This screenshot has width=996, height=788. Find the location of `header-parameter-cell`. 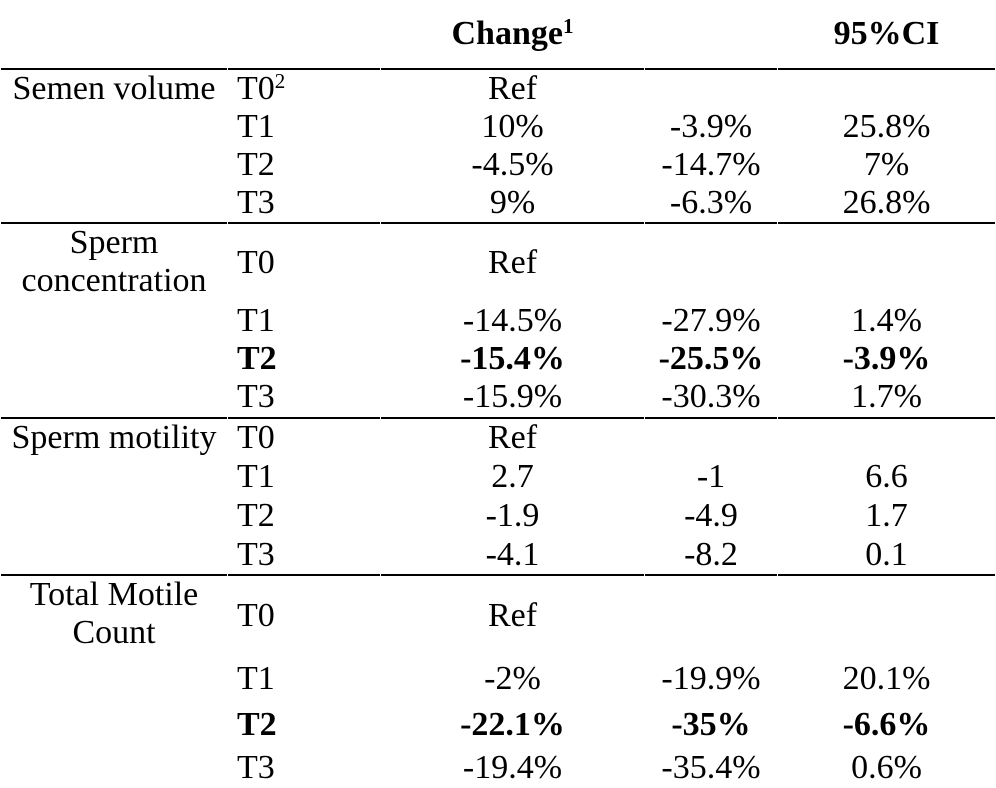

header-parameter-cell is located at coordinates (114, 35).